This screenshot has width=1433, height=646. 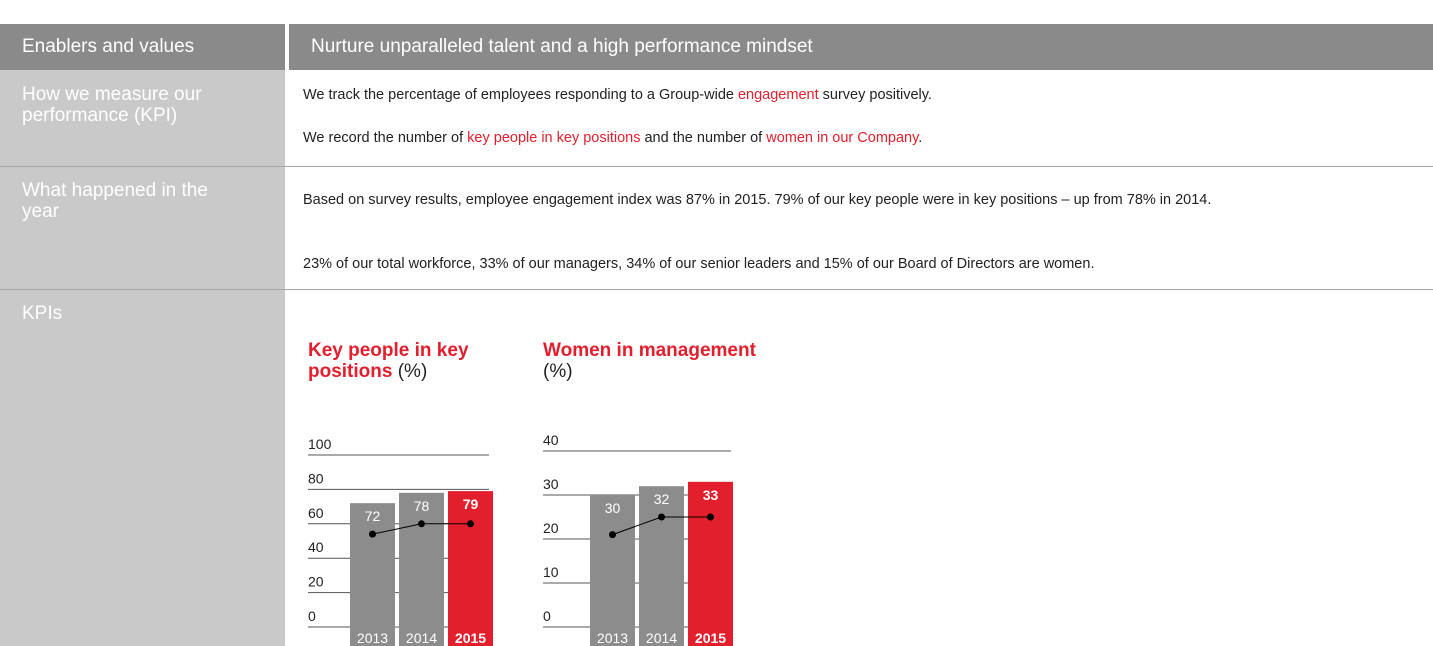 I want to click on value-label: 33, so click(x=711, y=495).